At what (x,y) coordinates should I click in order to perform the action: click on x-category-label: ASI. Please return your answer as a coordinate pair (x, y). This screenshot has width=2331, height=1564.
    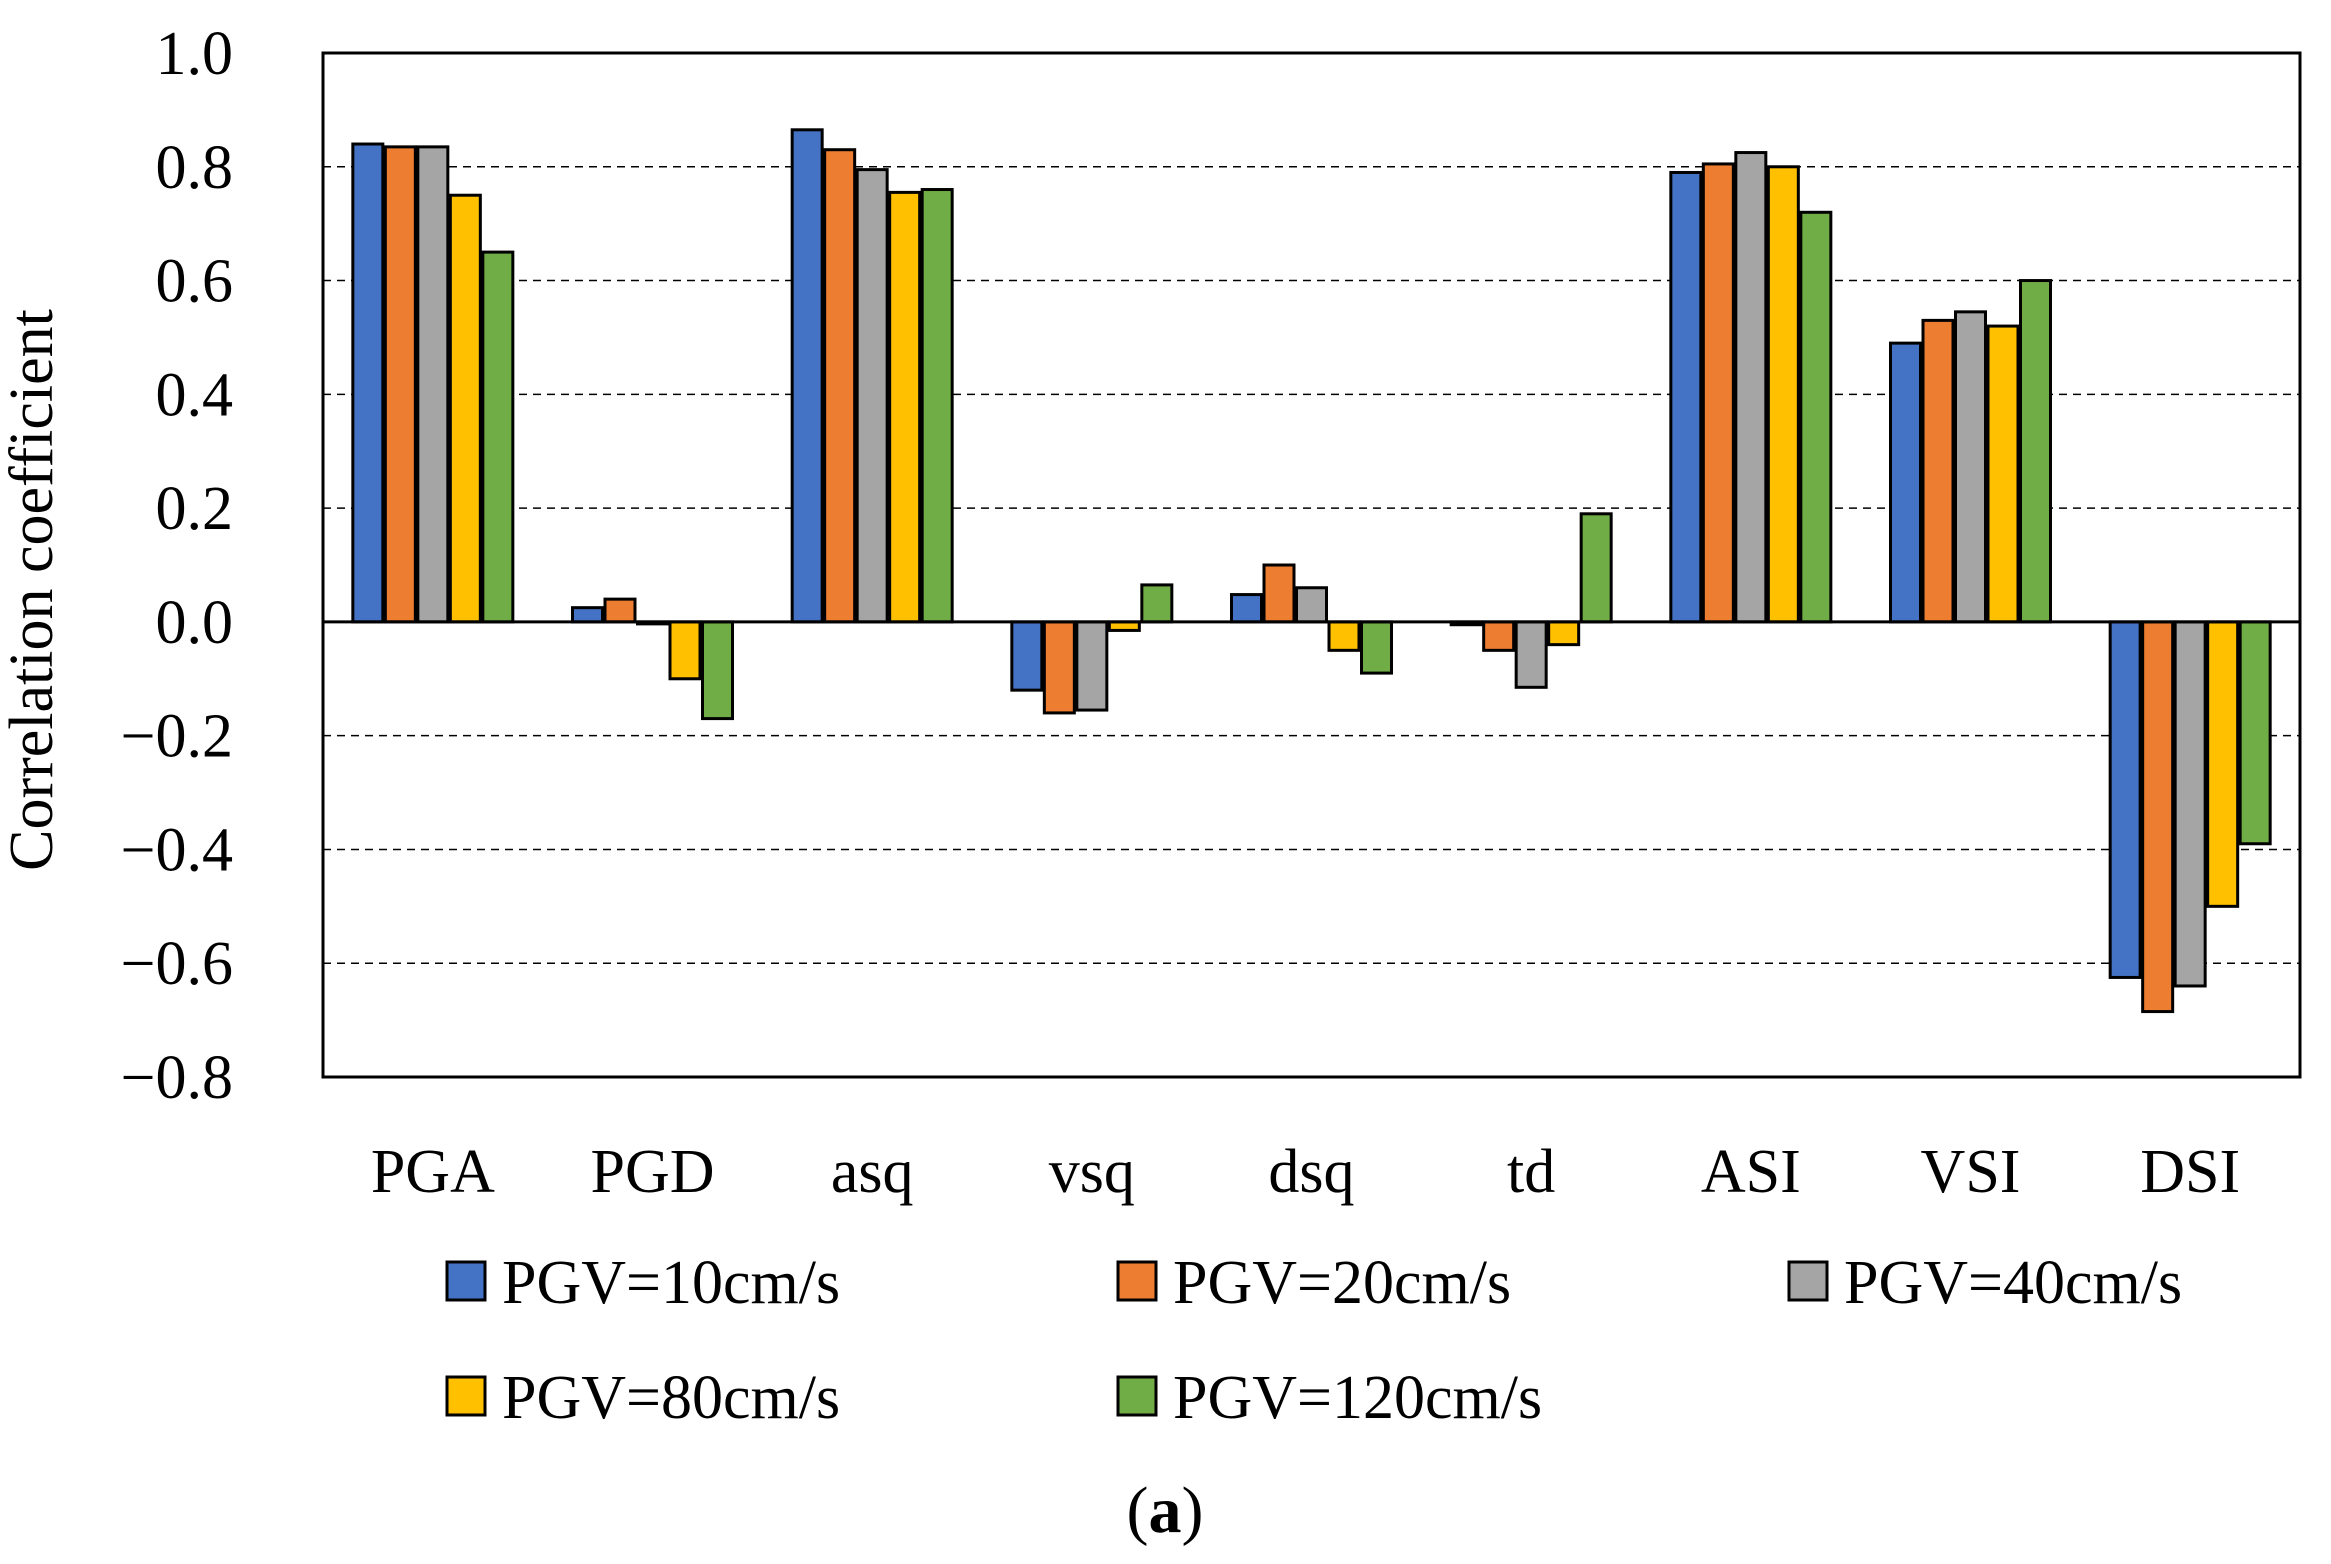
    Looking at the image, I should click on (1751, 1172).